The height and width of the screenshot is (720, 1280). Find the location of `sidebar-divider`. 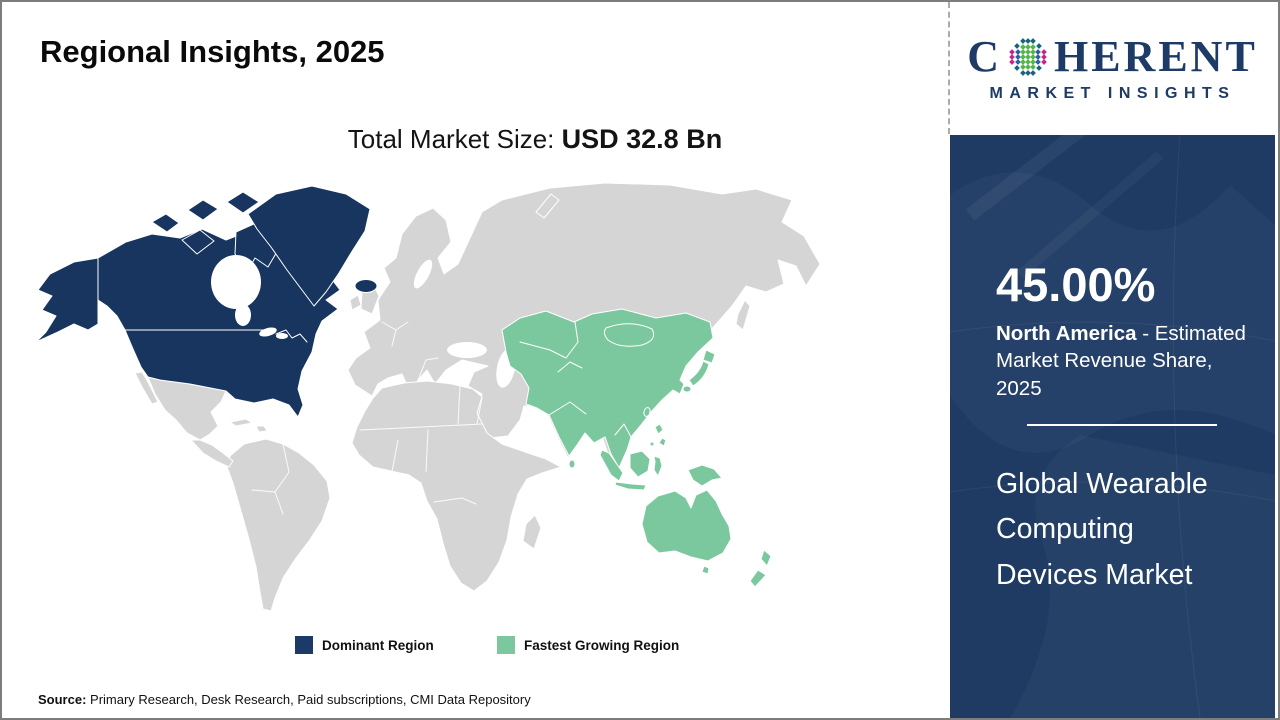

sidebar-divider is located at coordinates (1121, 424).